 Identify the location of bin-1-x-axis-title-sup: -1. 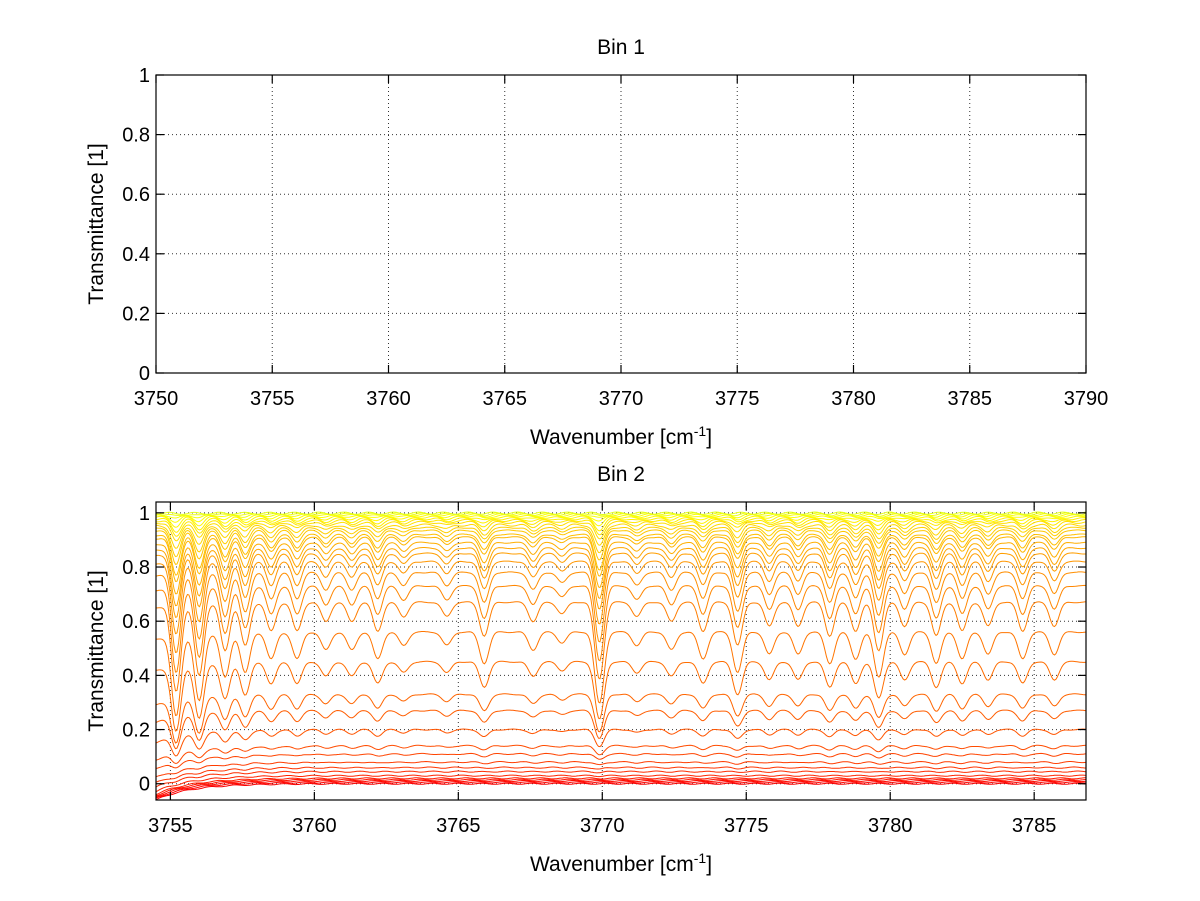
(700, 431).